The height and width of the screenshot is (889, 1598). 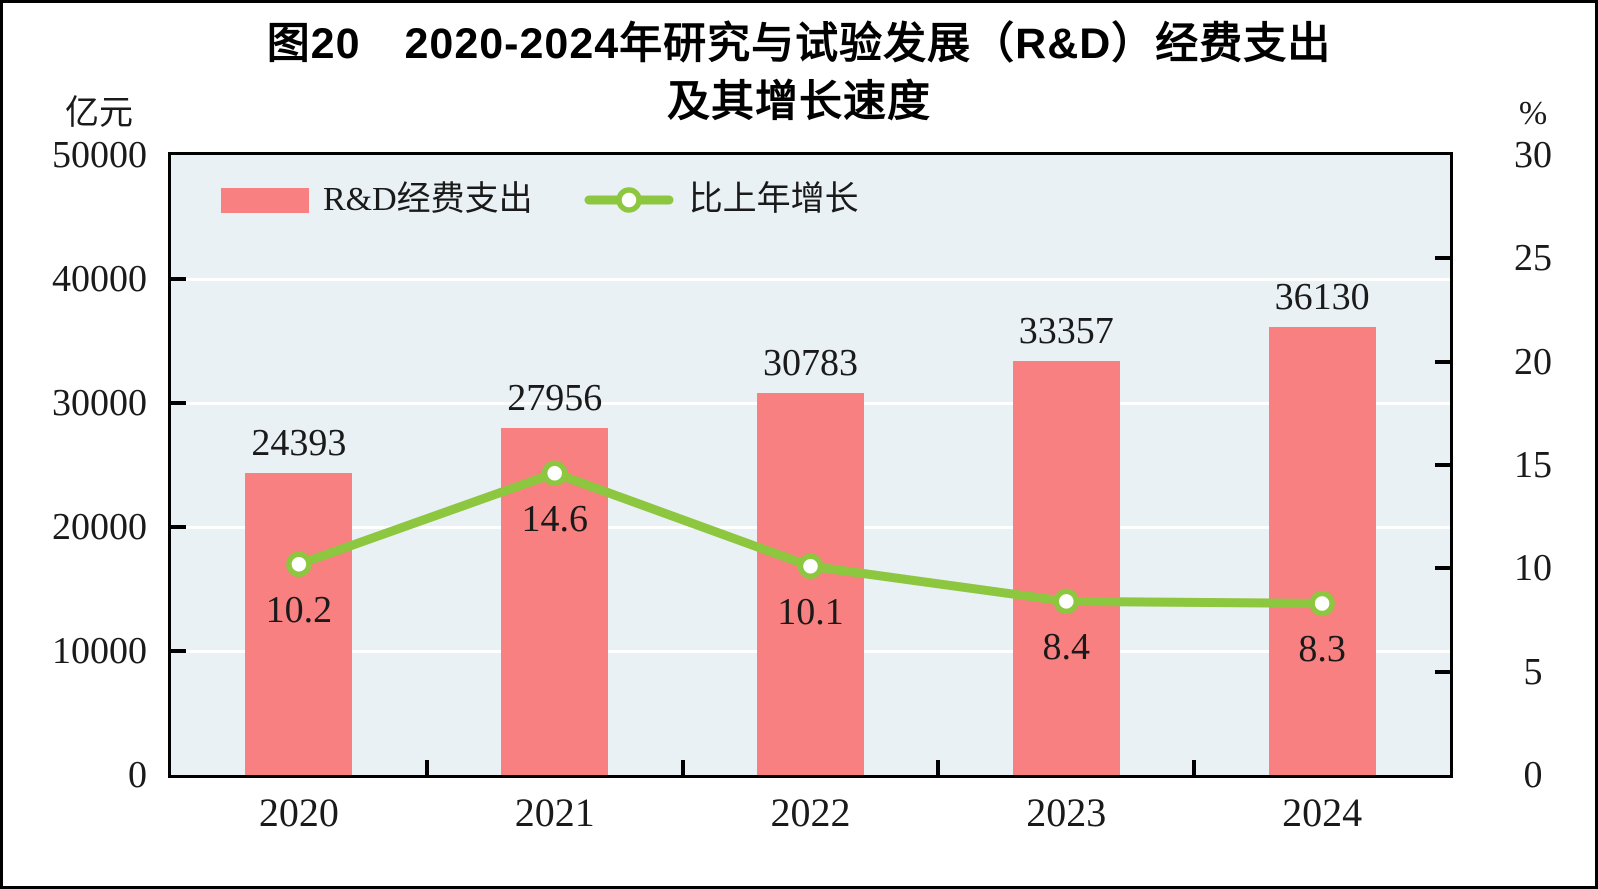 I want to click on bar-2022, so click(x=810, y=584).